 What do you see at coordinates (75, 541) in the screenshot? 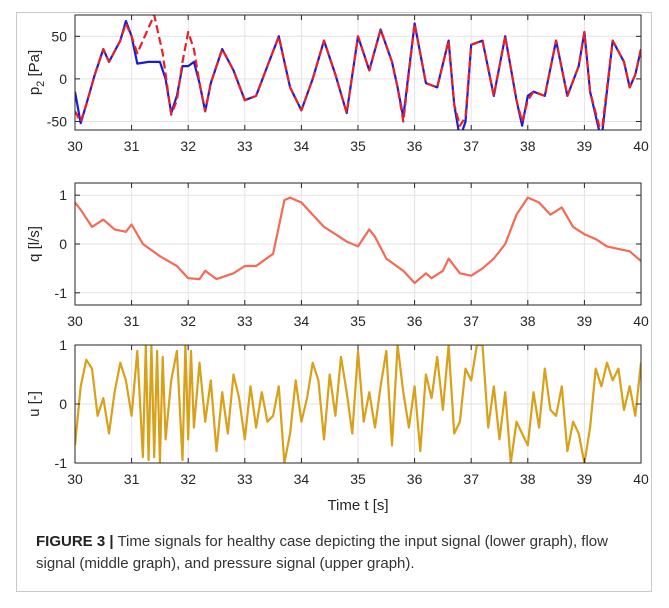
I see `figure-label: FIGURE 3 |` at bounding box center [75, 541].